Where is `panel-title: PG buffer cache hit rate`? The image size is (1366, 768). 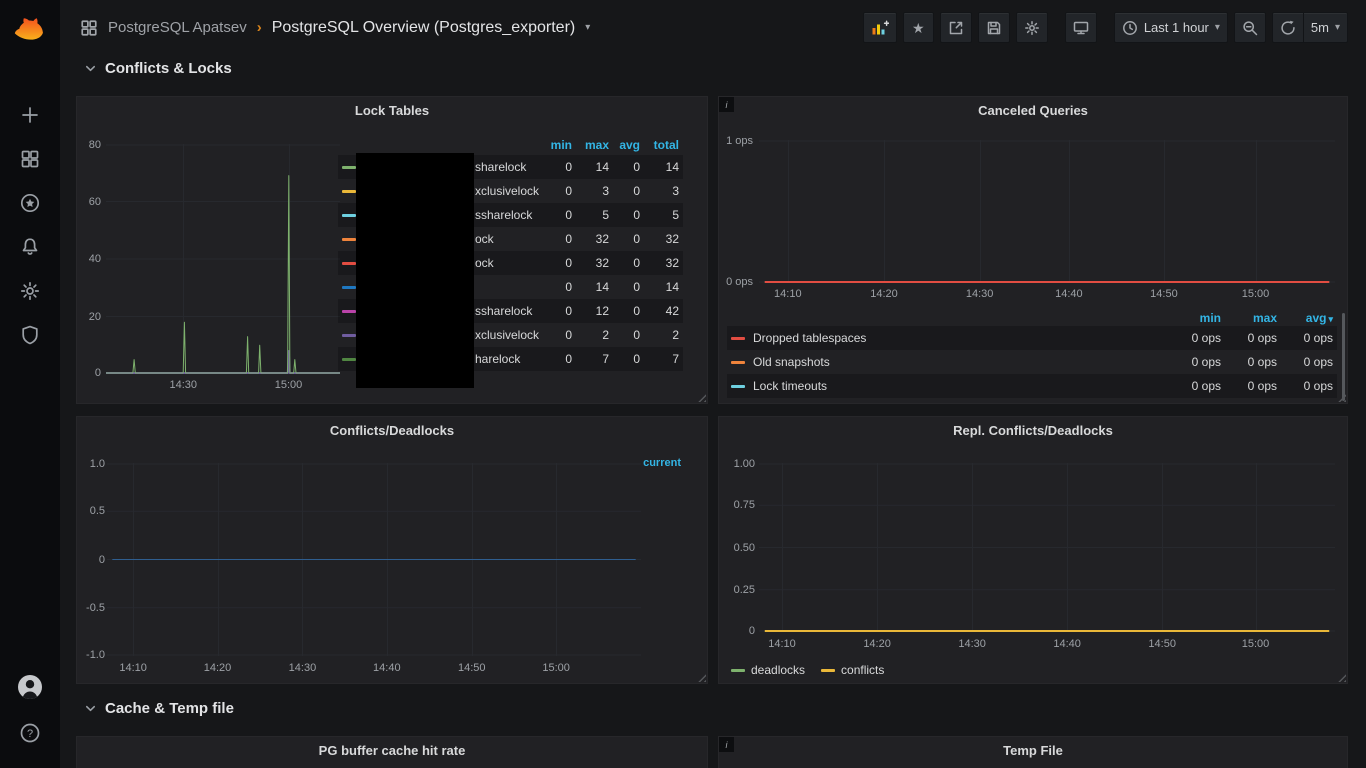
panel-title: PG buffer cache hit rate is located at coordinates (392, 750).